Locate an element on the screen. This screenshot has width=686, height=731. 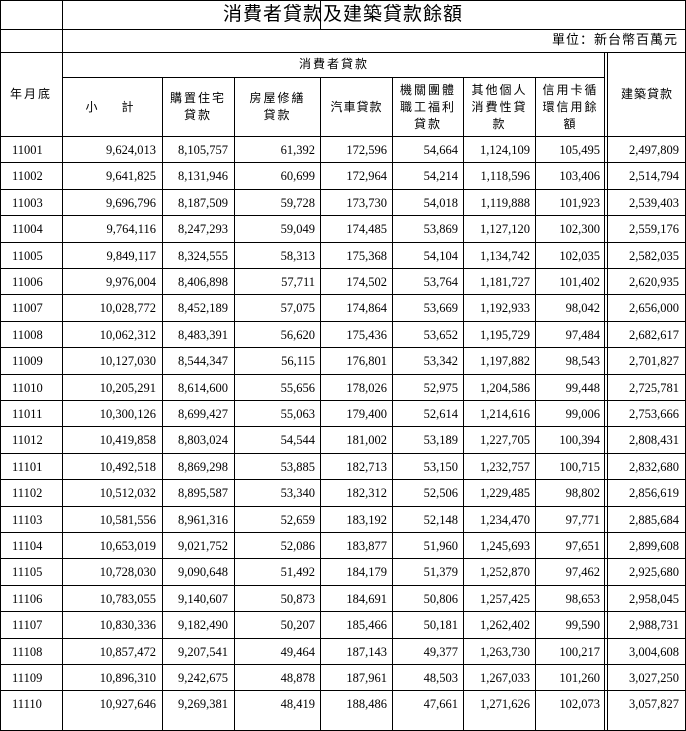
cell-car: 182,312 is located at coordinates (366, 493).